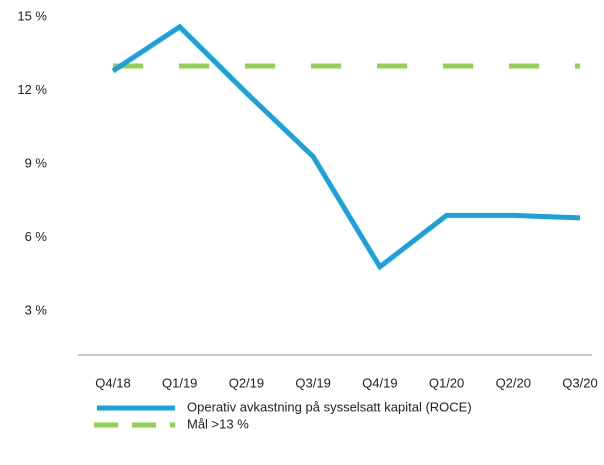 This screenshot has width=604, height=465. I want to click on x-tick-label: Q1/20, so click(446, 382).